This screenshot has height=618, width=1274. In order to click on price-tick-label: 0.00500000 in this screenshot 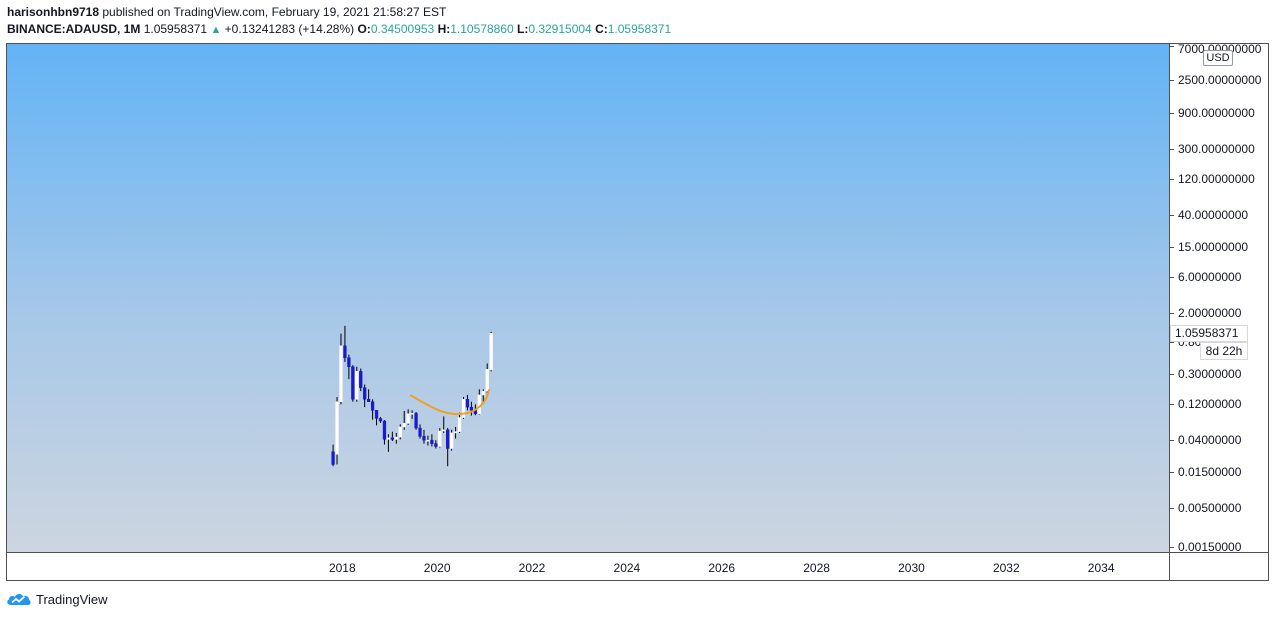, I will do `click(1210, 508)`.